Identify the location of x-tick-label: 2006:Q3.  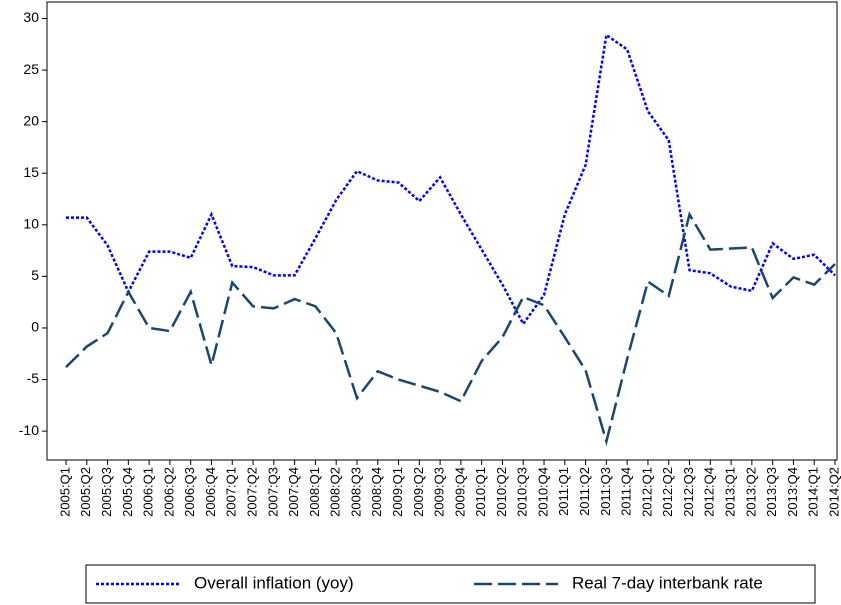
(189, 492).